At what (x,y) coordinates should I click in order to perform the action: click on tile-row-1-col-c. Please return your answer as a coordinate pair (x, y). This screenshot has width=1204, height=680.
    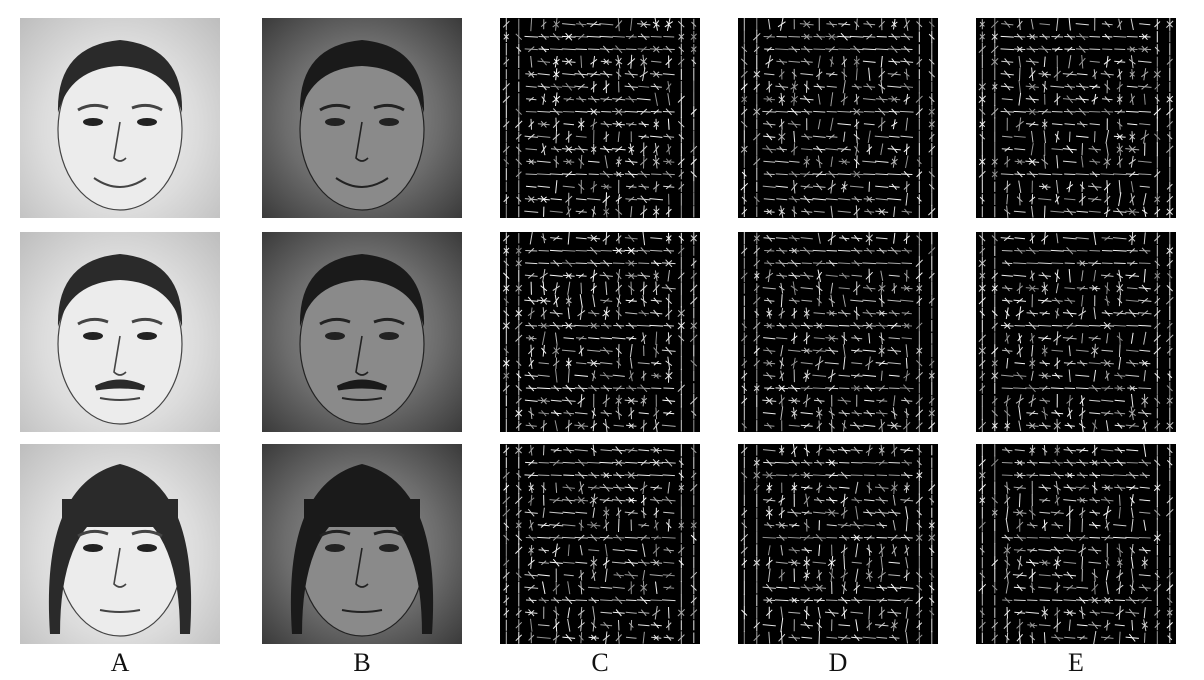
    Looking at the image, I should click on (600, 118).